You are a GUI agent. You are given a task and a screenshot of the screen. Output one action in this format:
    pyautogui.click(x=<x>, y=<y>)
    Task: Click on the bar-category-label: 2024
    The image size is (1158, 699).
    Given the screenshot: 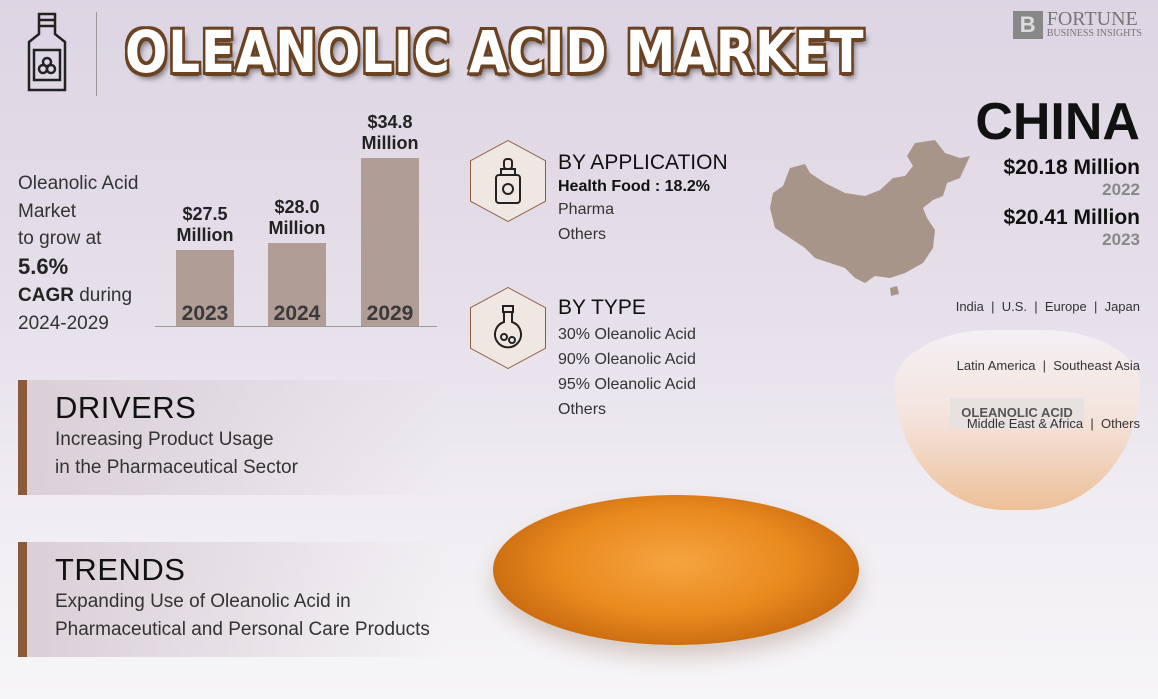 What is the action you would take?
    pyautogui.click(x=297, y=313)
    